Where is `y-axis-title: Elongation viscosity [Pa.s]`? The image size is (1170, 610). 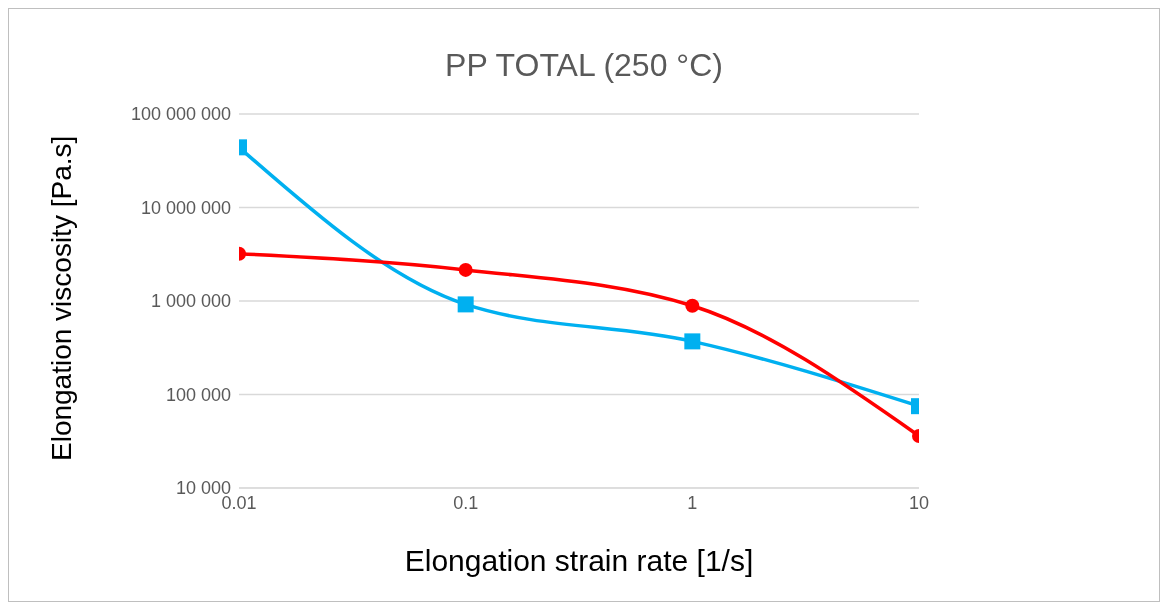 y-axis-title: Elongation viscosity [Pa.s] is located at coordinates (61, 298).